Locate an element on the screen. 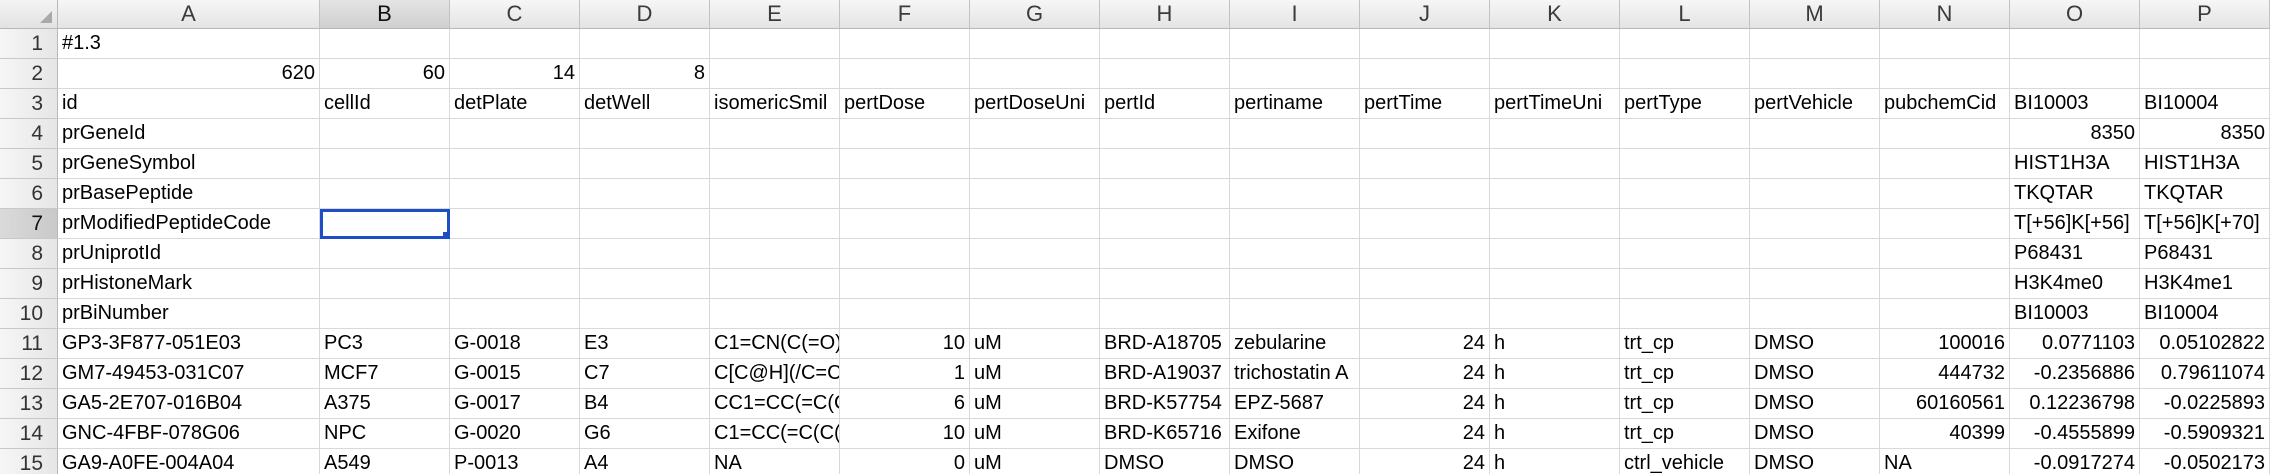 Image resolution: width=2272 pixels, height=474 pixels. cell-i13: EPZ-5687 is located at coordinates (1295, 404).